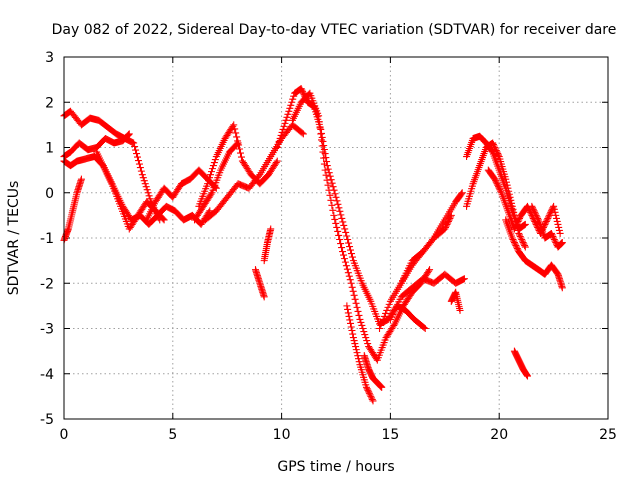  What do you see at coordinates (47, 375) in the screenshot?
I see `y-tick-label: -4` at bounding box center [47, 375].